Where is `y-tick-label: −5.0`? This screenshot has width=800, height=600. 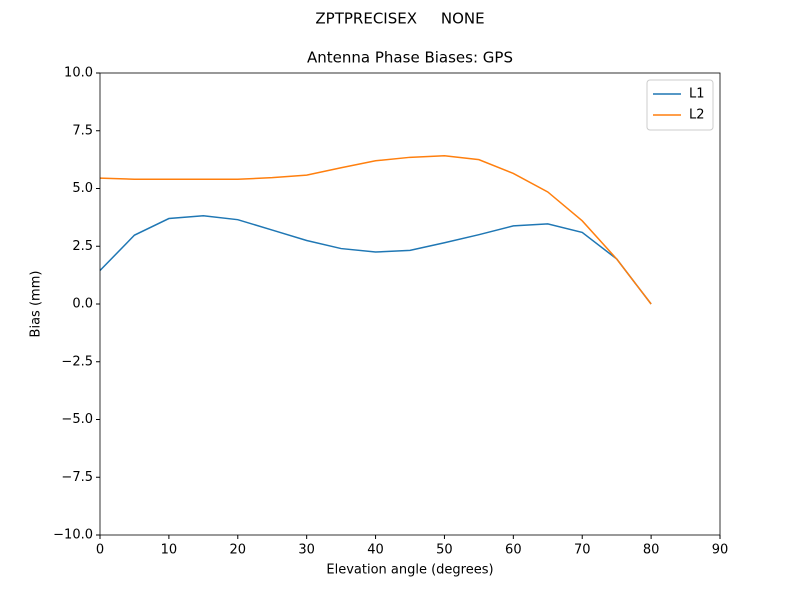
y-tick-label: −5.0 is located at coordinates (77, 419).